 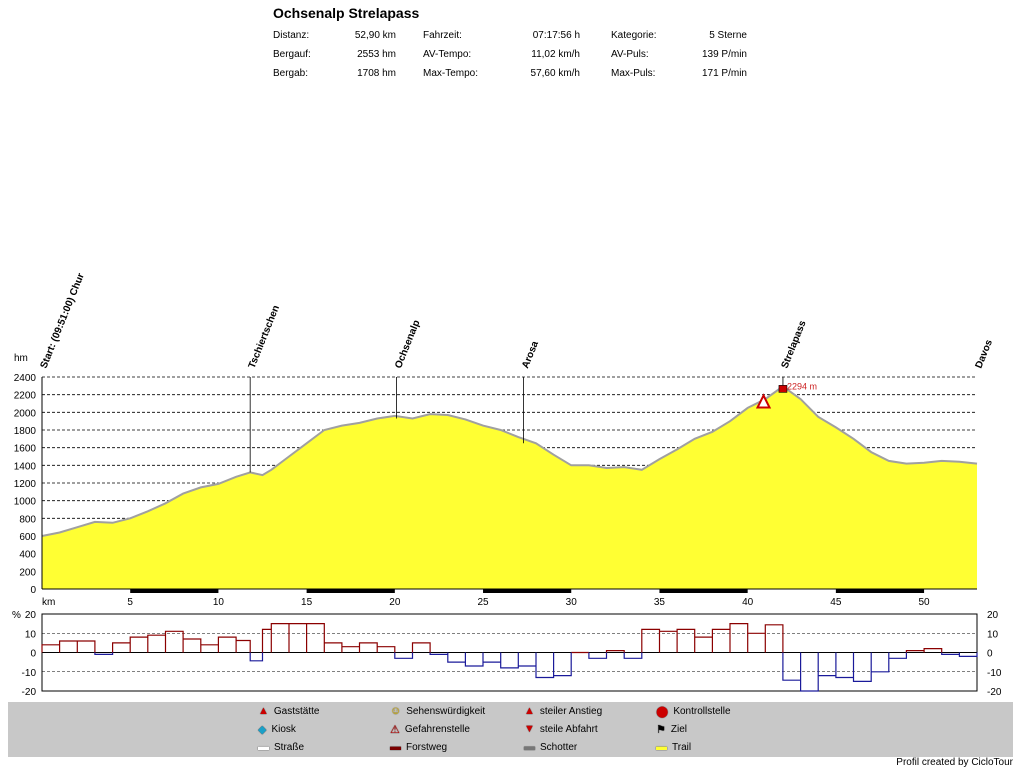 I want to click on grade-y-label: %, so click(x=16, y=615).